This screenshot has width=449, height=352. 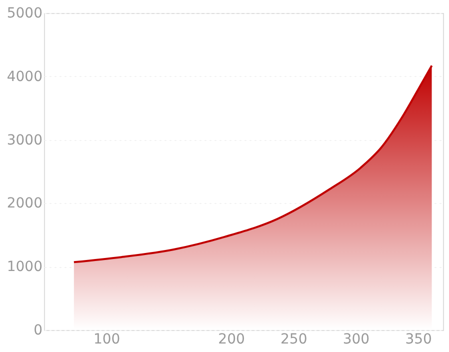 I want to click on y-tick-label: 3000, so click(x=24, y=140).